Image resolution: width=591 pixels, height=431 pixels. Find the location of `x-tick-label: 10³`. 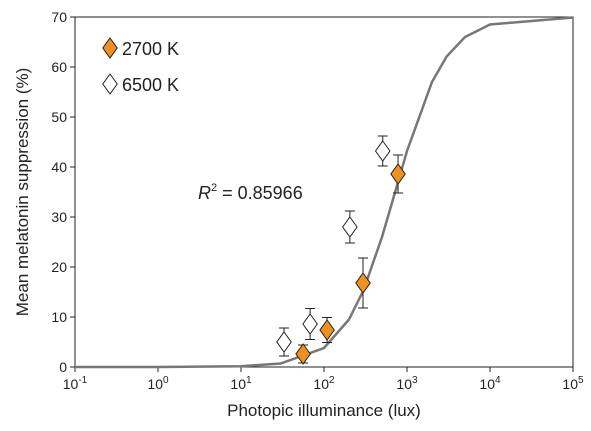

x-tick-label: 10³ is located at coordinates (407, 383).